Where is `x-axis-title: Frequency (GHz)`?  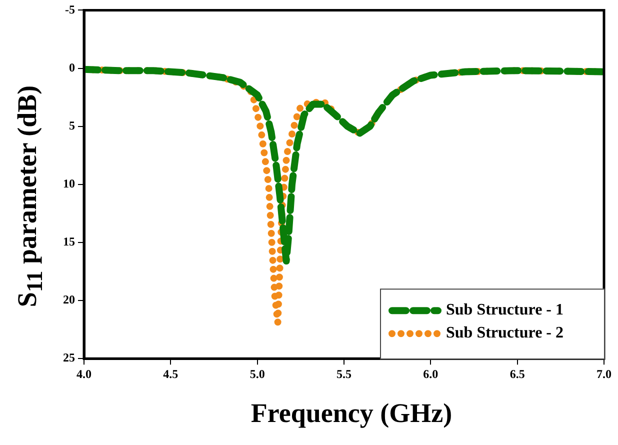
x-axis-title: Frequency (GHz) is located at coordinates (352, 413).